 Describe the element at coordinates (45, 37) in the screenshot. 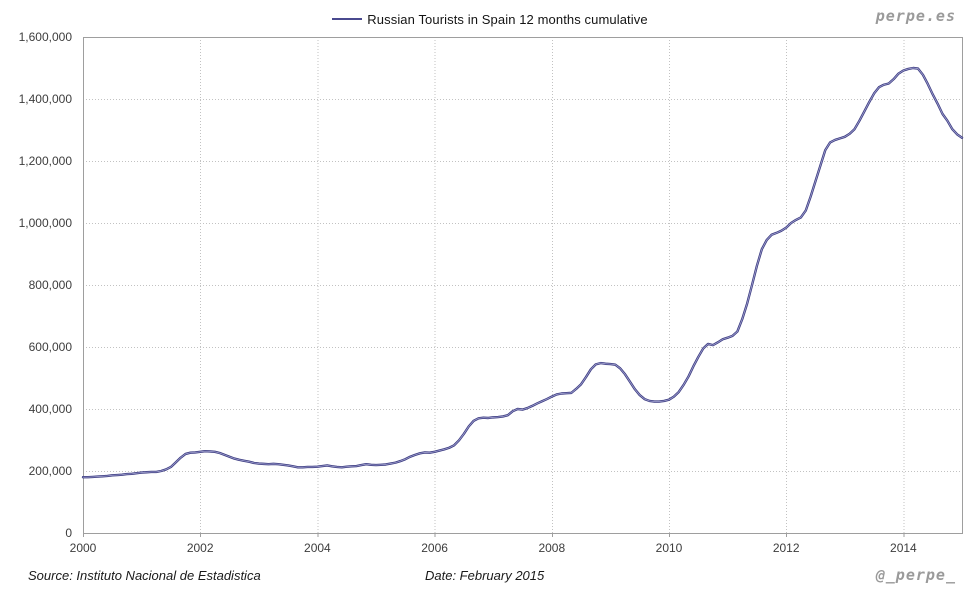

I see `y-axis-label: 1,600,000` at that location.